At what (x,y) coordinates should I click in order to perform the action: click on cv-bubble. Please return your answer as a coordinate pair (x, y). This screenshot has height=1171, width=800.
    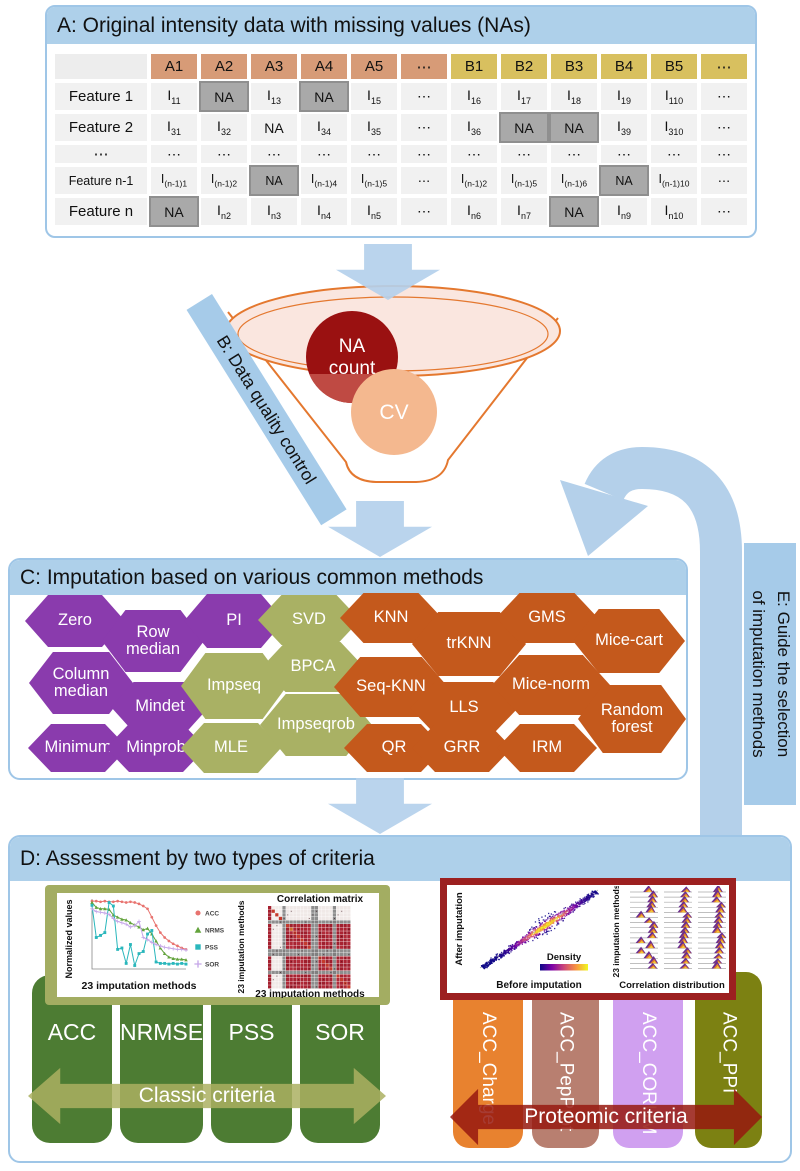
    Looking at the image, I should click on (394, 412).